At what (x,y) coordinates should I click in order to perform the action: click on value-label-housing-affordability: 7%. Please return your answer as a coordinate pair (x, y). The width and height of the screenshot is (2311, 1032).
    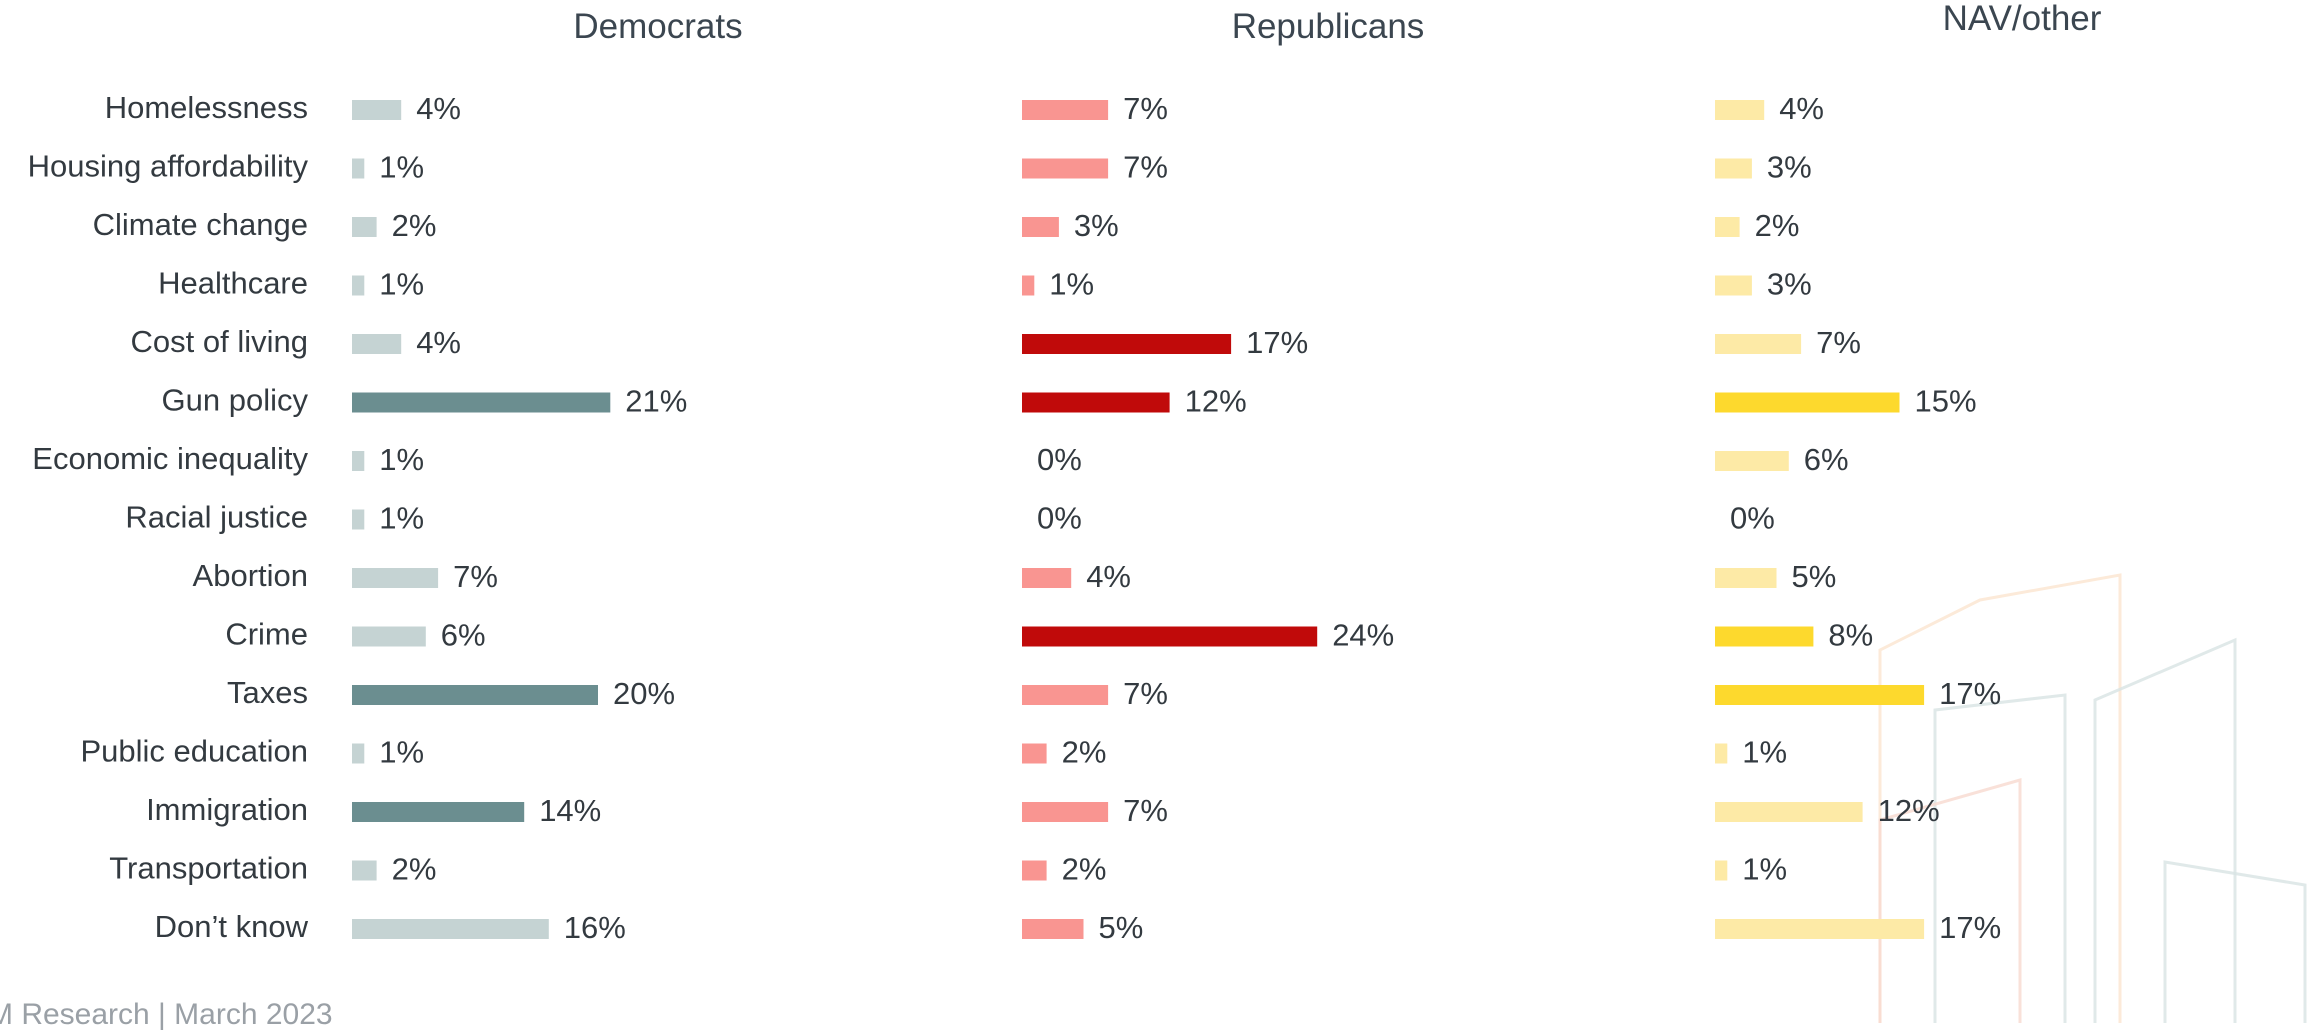
    Looking at the image, I should click on (1145, 167).